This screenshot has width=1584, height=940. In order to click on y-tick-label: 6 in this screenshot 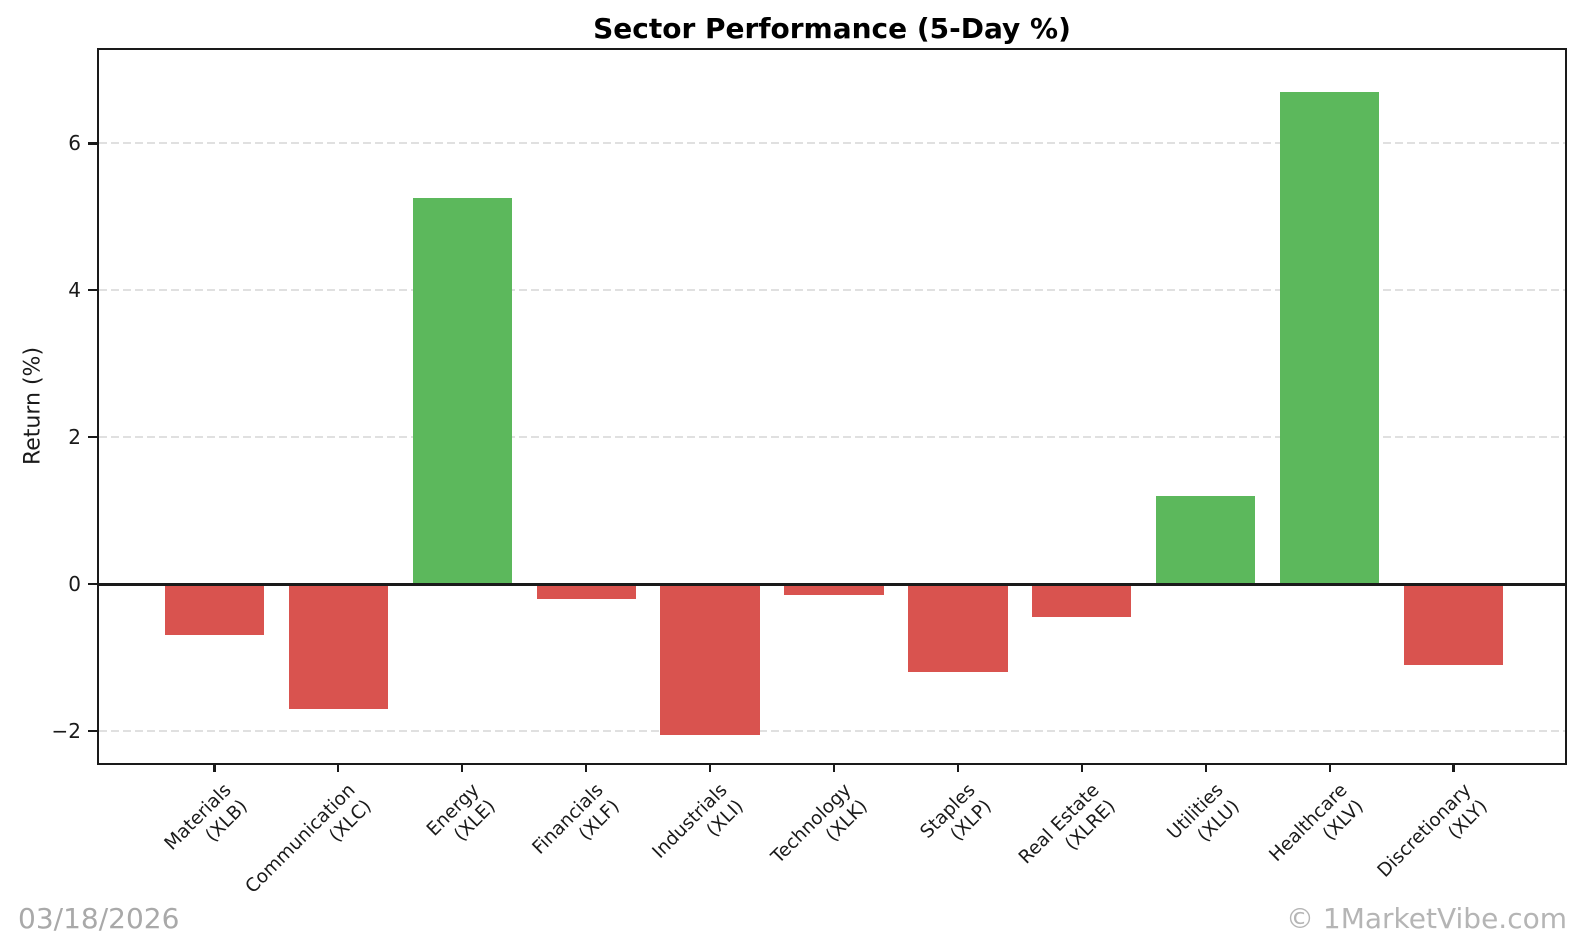, I will do `click(74, 143)`.